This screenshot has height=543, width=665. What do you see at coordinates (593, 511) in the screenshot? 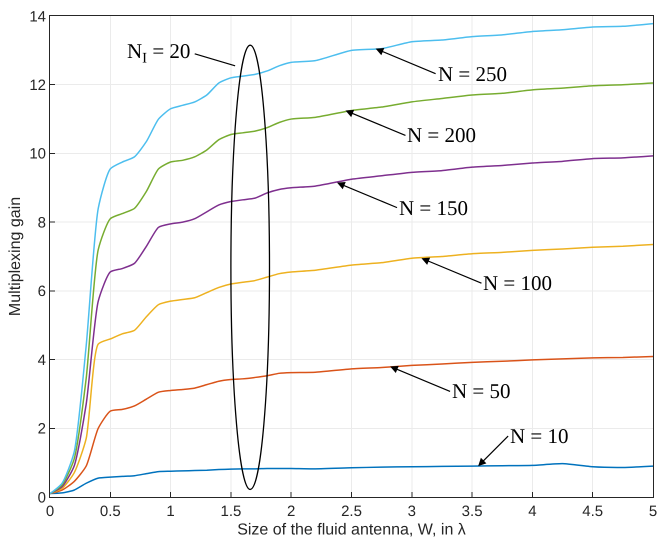
I see `x-tick-label: 4.5` at bounding box center [593, 511].